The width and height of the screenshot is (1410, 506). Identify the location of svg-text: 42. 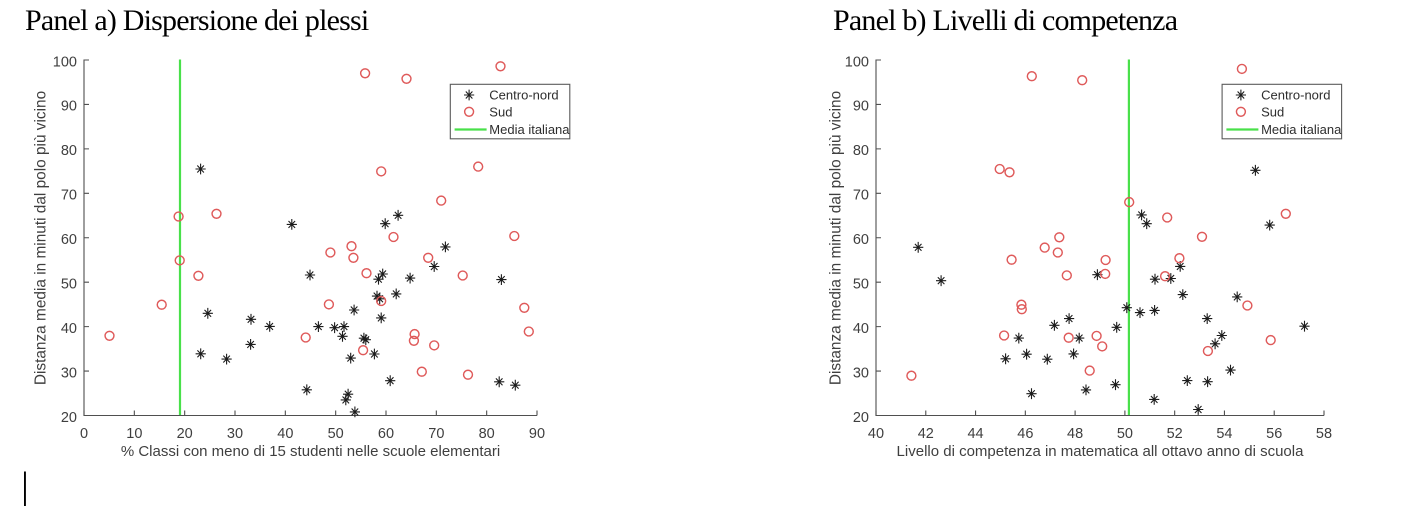
(926, 434).